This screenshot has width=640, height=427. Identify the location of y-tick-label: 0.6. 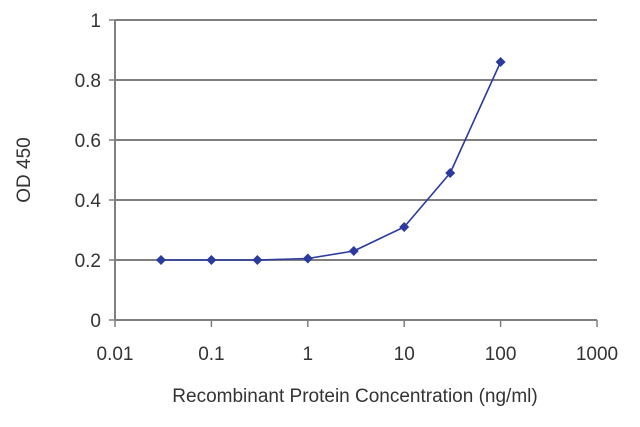
(88, 141).